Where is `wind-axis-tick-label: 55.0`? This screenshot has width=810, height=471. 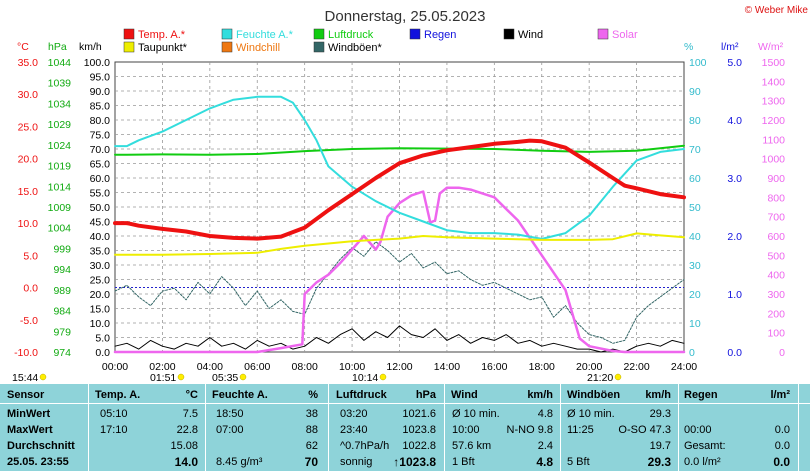
wind-axis-tick-label: 55.0 is located at coordinates (100, 194).